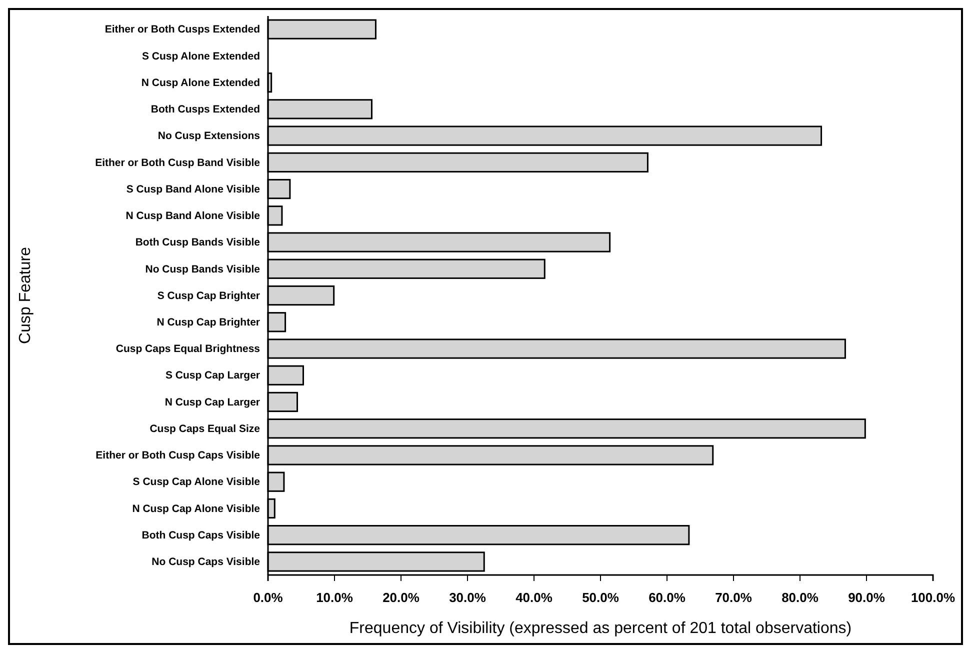 This screenshot has width=971, height=653. Describe the element at coordinates (201, 56) in the screenshot. I see `y-tick-label: S Cusp Alone Extended` at that location.